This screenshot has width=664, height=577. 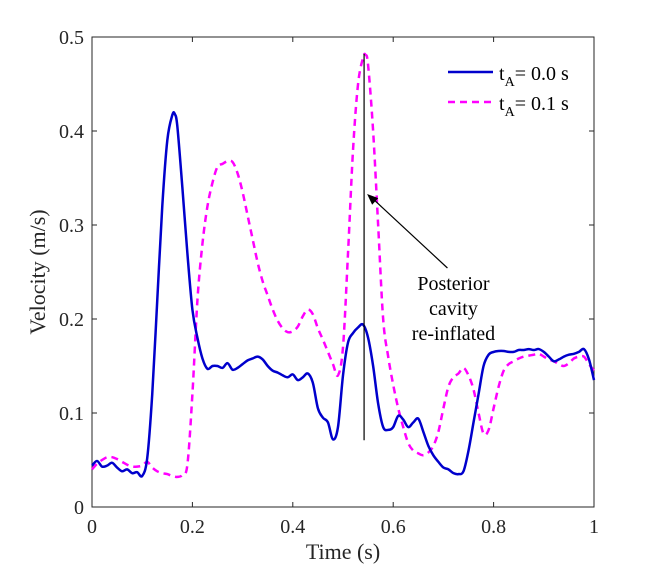 What do you see at coordinates (92, 527) in the screenshot?
I see `x-tick-label: 0` at bounding box center [92, 527].